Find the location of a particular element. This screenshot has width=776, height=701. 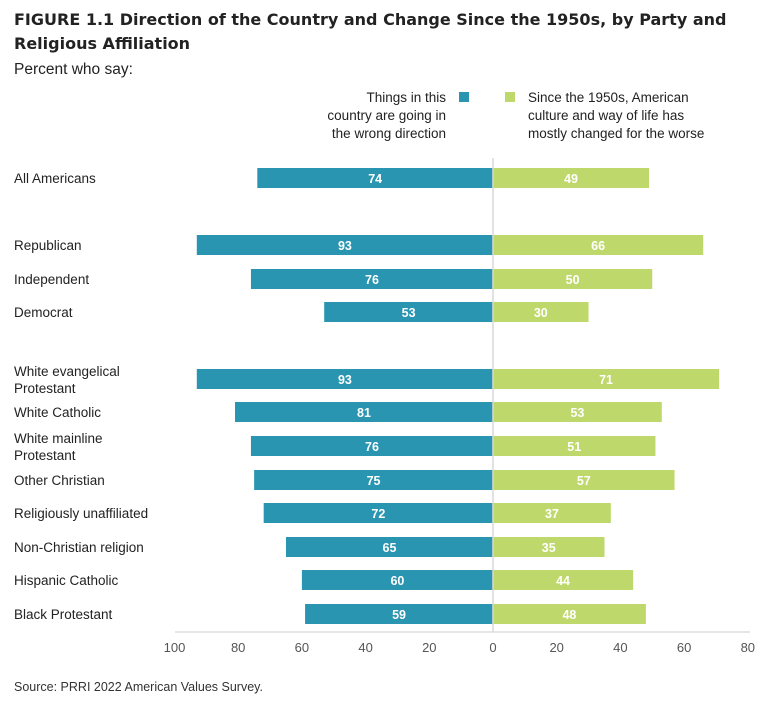

bar-value-label: 59 is located at coordinates (399, 615).